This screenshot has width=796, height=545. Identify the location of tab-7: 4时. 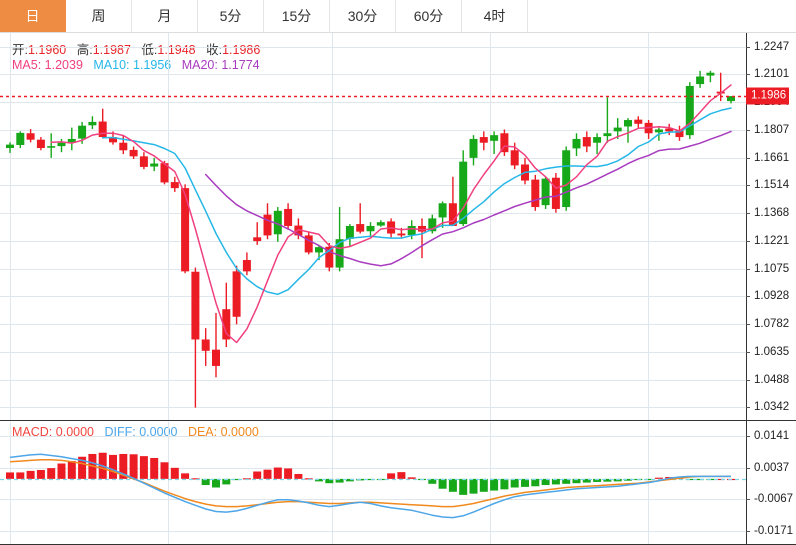
(495, 16).